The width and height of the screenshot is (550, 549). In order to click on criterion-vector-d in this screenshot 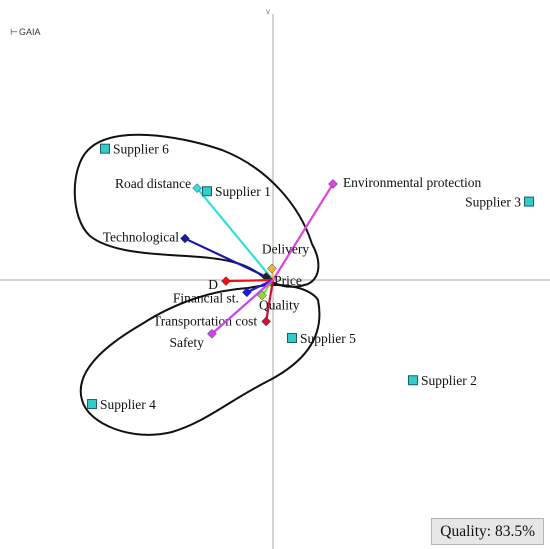, I will do `click(249, 280)`.